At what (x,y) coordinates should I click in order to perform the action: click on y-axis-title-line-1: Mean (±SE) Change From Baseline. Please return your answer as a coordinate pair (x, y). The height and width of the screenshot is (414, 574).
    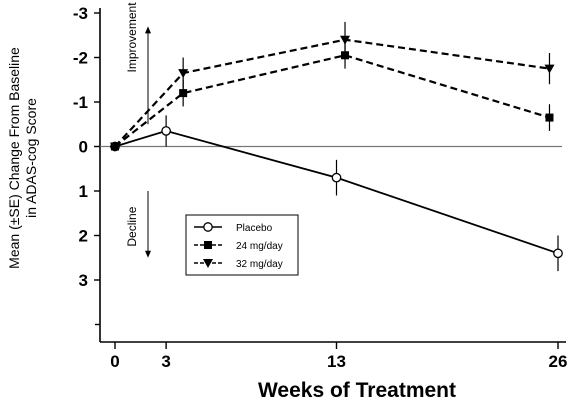
    Looking at the image, I should click on (14, 158).